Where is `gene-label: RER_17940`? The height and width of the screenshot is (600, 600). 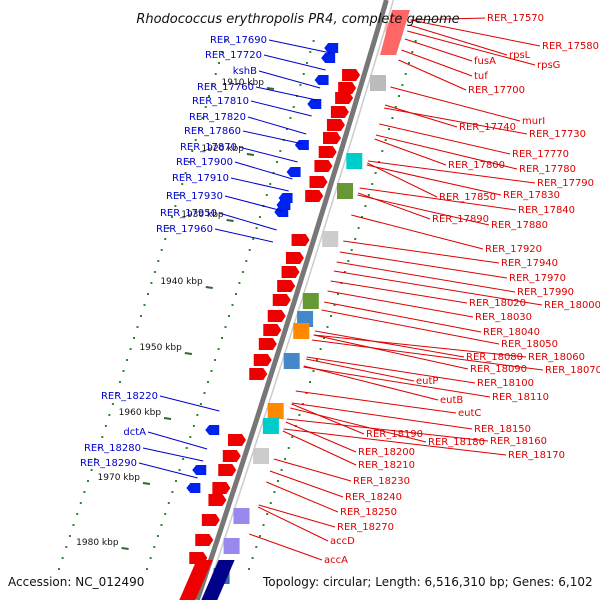 gene-label: RER_17940 is located at coordinates (529, 263).